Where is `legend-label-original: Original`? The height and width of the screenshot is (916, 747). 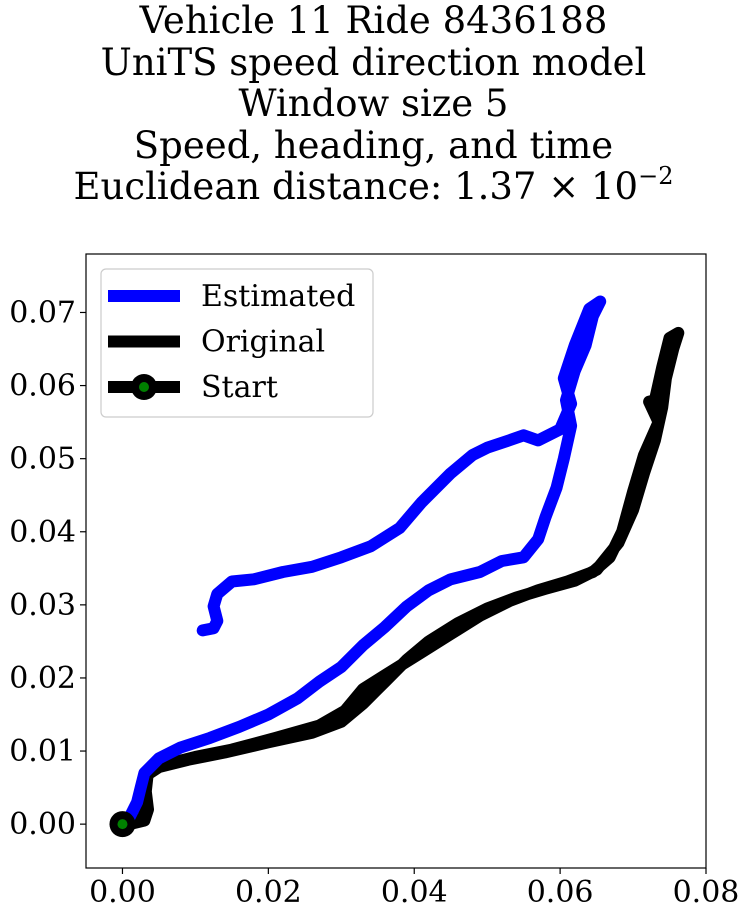 legend-label-original: Original is located at coordinates (263, 342).